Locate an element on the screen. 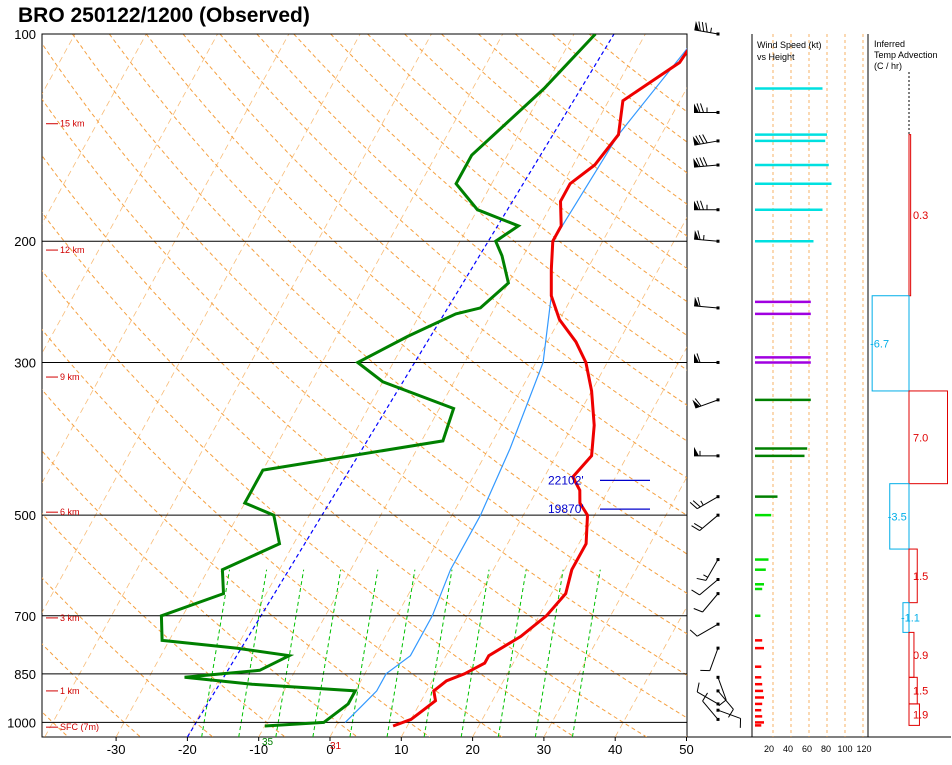 Image resolution: width=952 pixels, height=765 pixels. temp-tick-label: 40 is located at coordinates (615, 749).